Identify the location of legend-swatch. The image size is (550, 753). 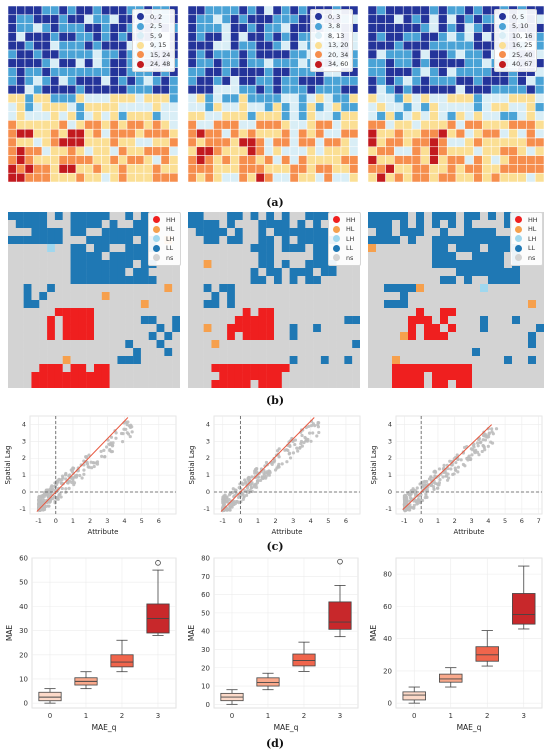
(502, 17).